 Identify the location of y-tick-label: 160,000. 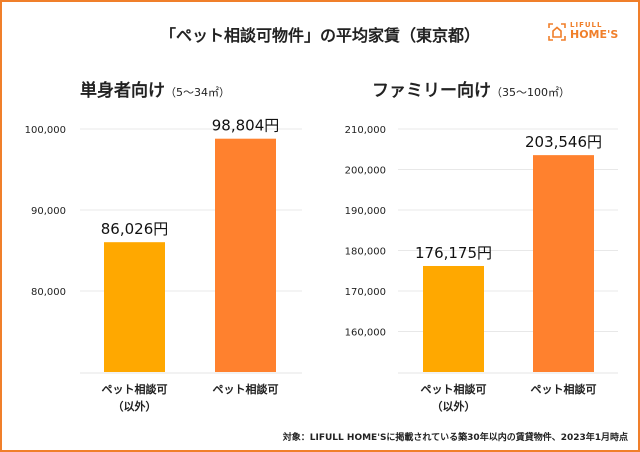
(365, 333).